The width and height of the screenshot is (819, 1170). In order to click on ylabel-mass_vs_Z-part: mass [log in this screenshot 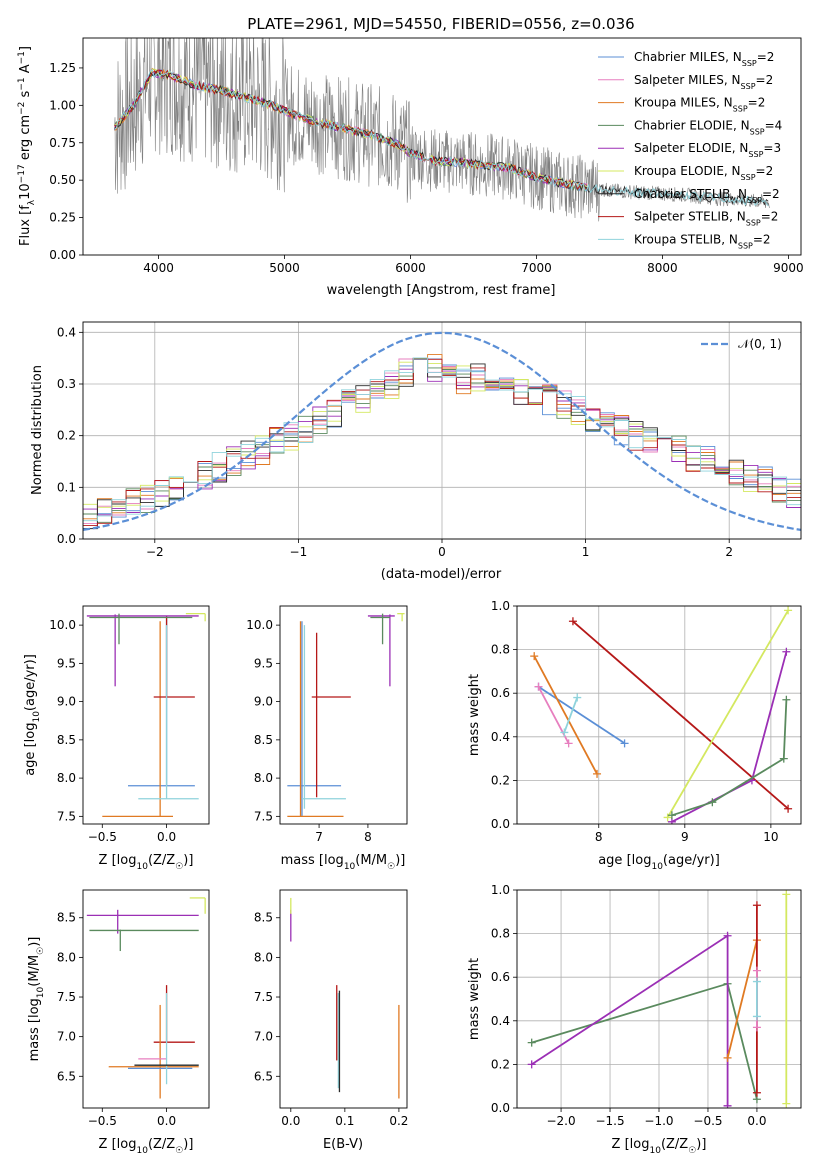, I will do `click(34, 1029)`.